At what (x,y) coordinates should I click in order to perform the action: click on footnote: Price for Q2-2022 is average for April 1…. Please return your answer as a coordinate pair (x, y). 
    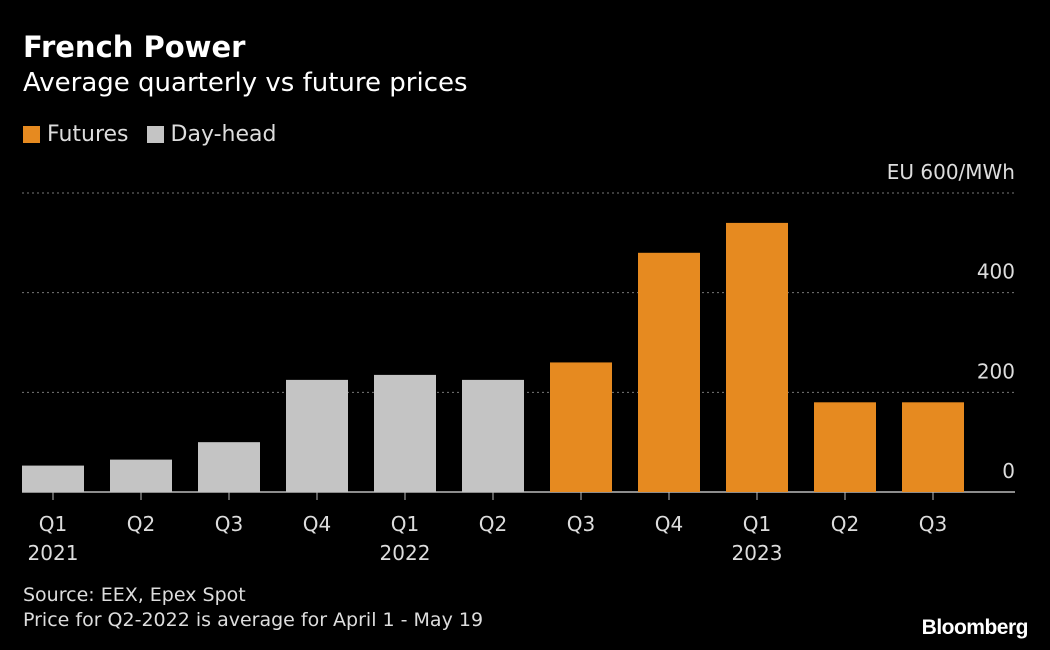
    Looking at the image, I should click on (253, 620).